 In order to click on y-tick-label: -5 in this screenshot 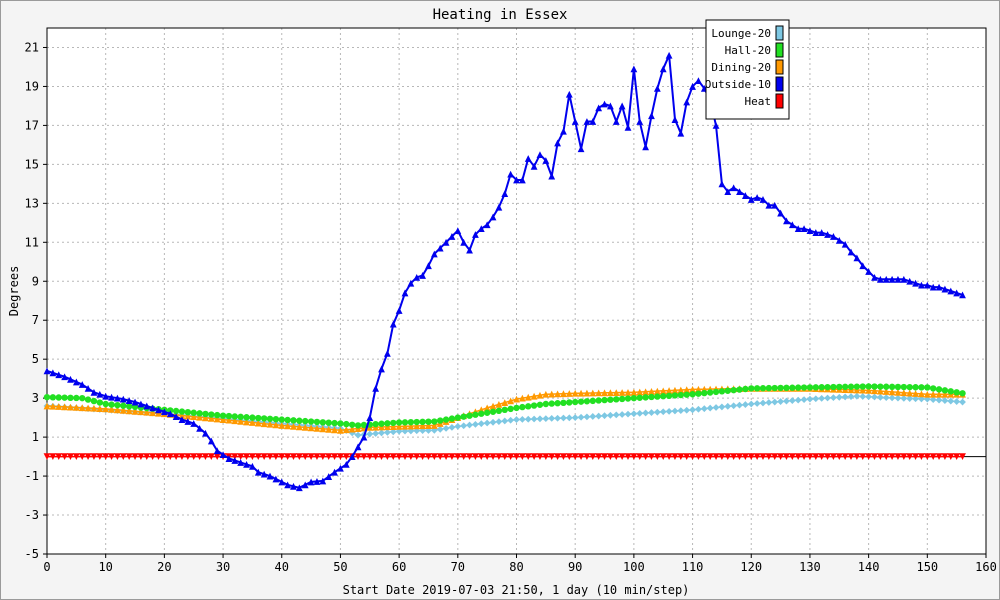, I will do `click(32, 554)`.